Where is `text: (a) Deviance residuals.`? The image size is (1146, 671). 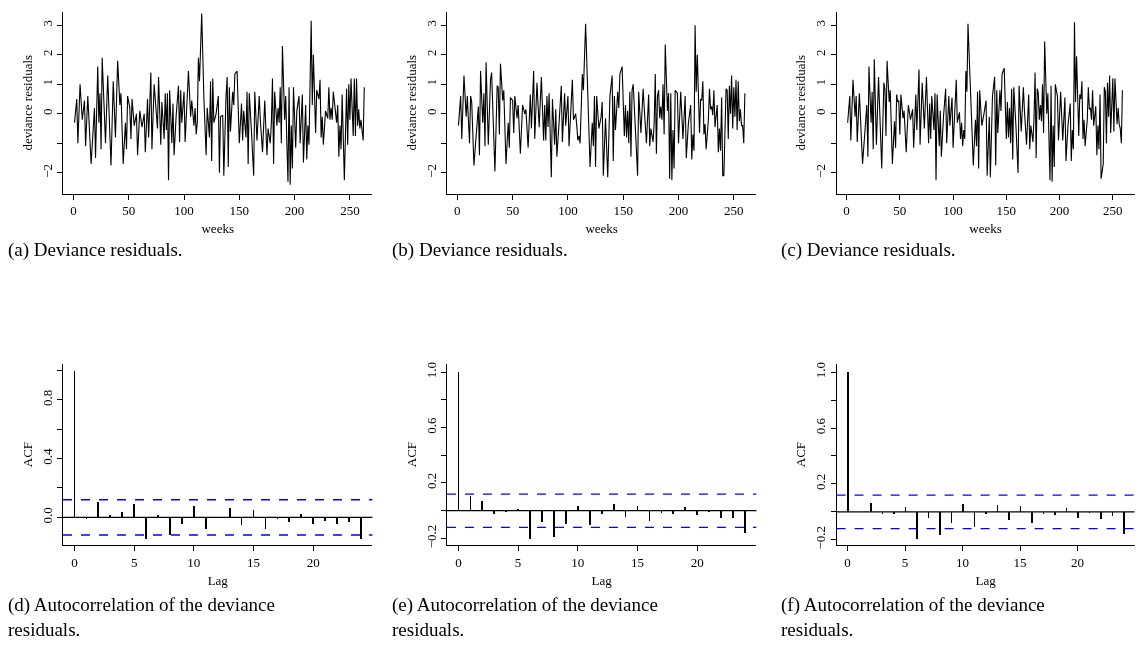 text: (a) Deviance residuals. is located at coordinates (95, 250).